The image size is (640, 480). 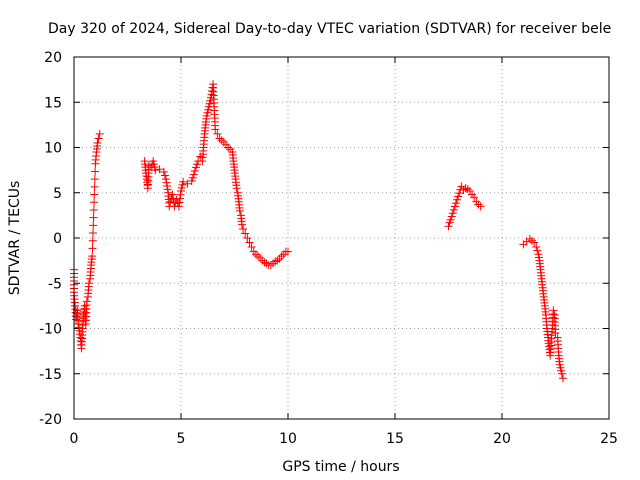 I want to click on y-tick-label: -5, so click(x=55, y=284).